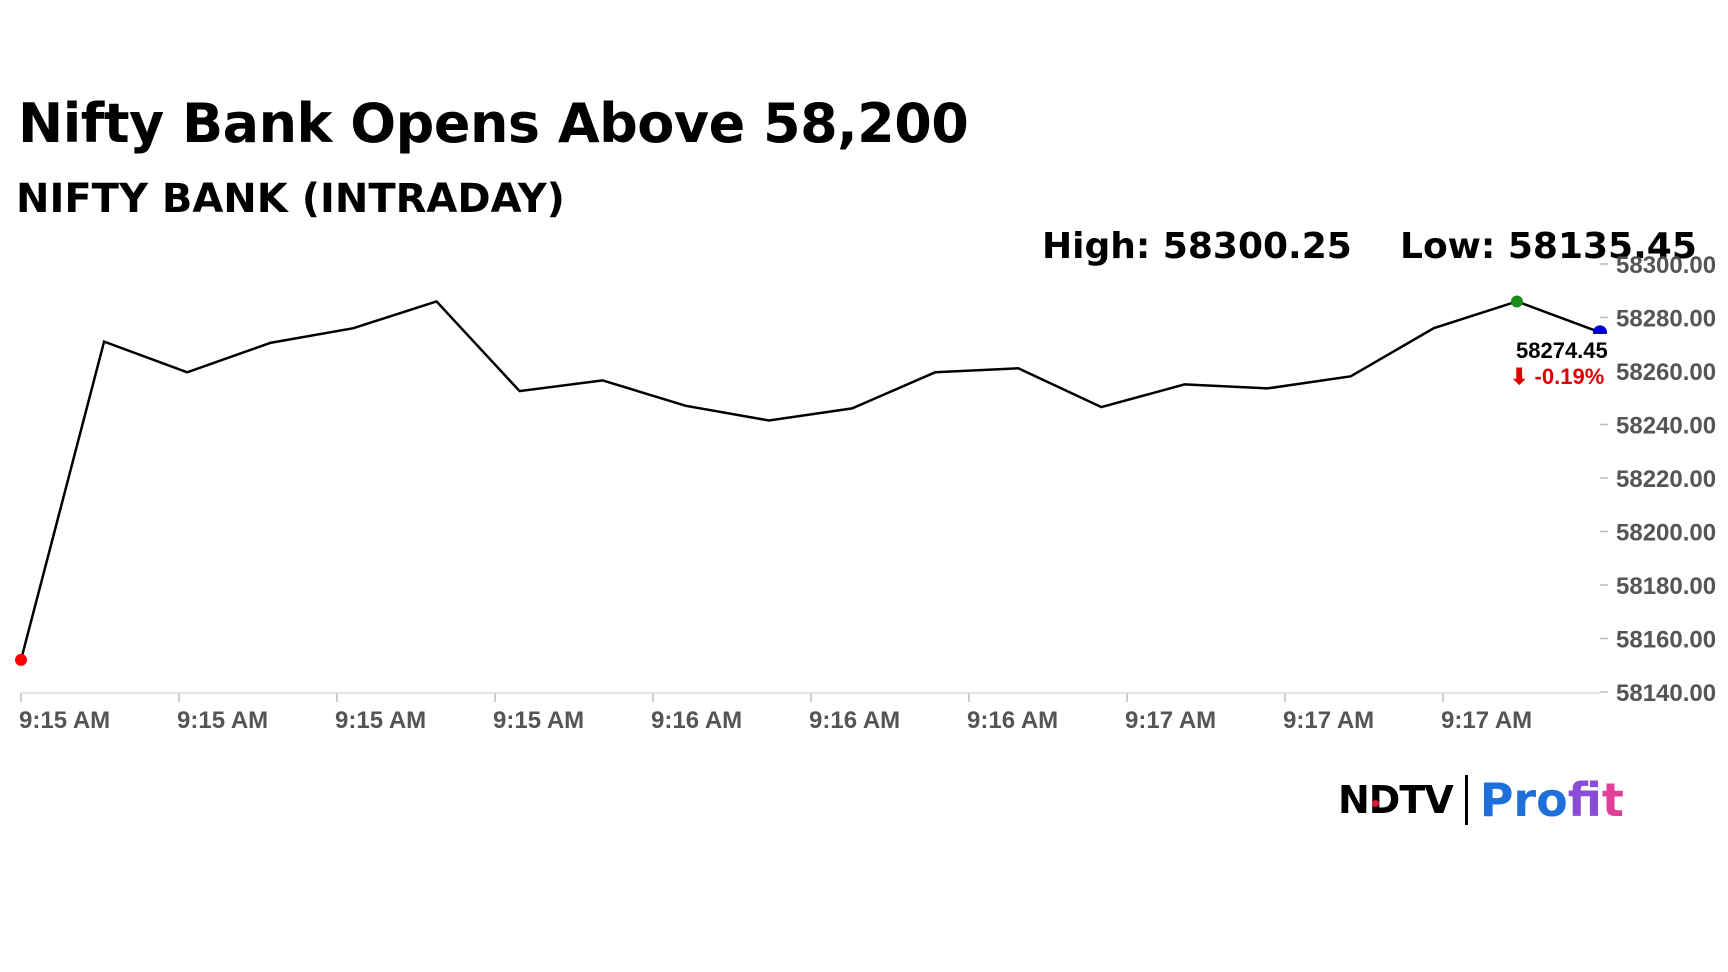 The width and height of the screenshot is (1728, 972). I want to click on y-tick-label: 58220.00, so click(1666, 479).